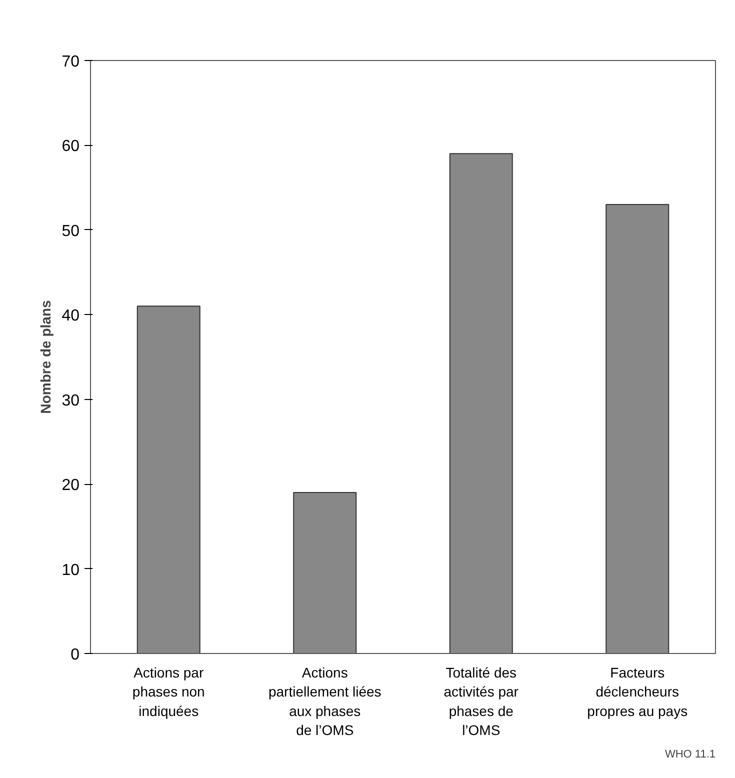 This screenshot has width=735, height=778. What do you see at coordinates (325, 701) in the screenshot?
I see `x-tick-label: Actions partiellement liées aux phases de l’OMS` at bounding box center [325, 701].